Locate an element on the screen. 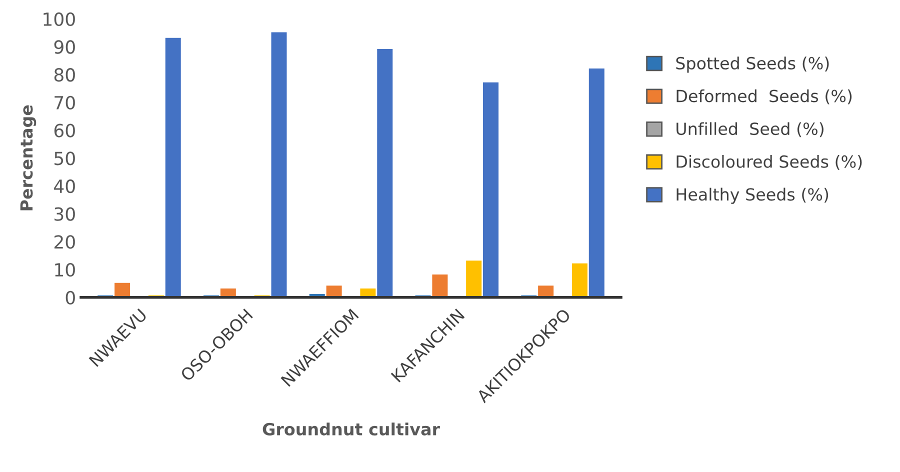 Image resolution: width=900 pixels, height=472 pixels. y-tick-label: 80 is located at coordinates (64, 75).